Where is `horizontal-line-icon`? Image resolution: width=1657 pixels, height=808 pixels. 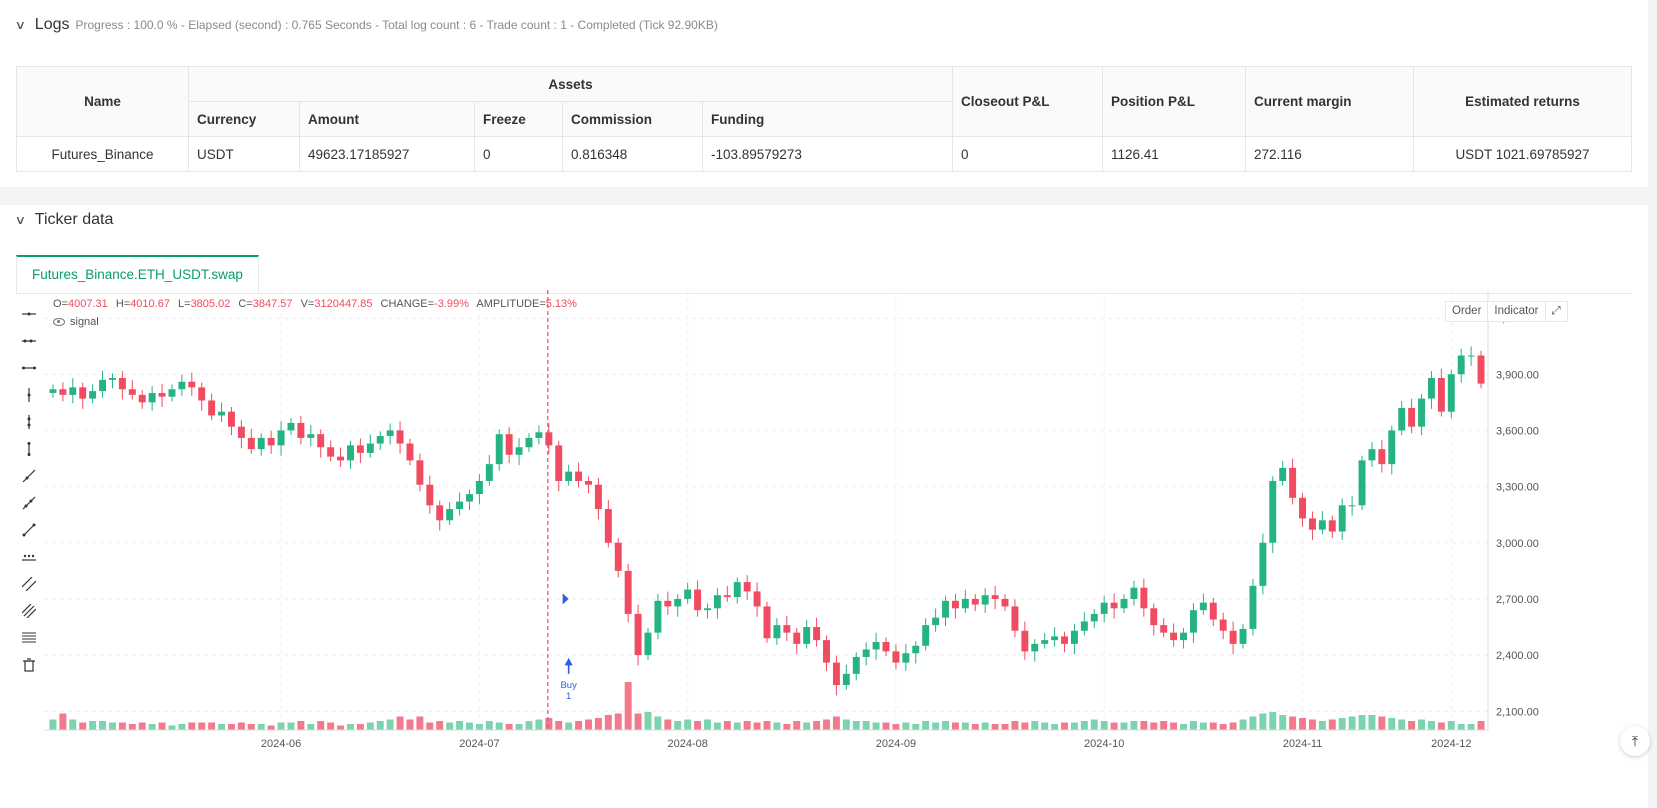
horizontal-line-icon is located at coordinates (29, 313).